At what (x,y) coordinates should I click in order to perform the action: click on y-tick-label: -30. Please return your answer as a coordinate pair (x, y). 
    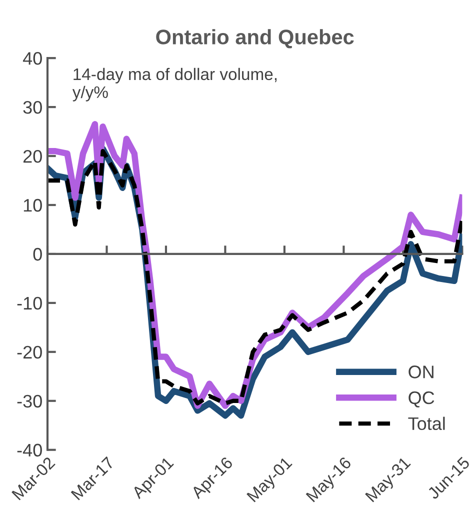
    Looking at the image, I should click on (29, 401).